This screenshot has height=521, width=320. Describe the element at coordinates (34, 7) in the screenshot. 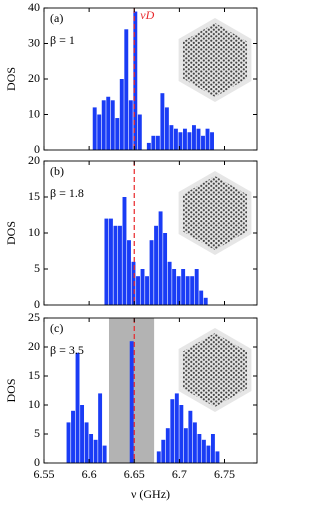

I see `y-tick-label: 40` at that location.